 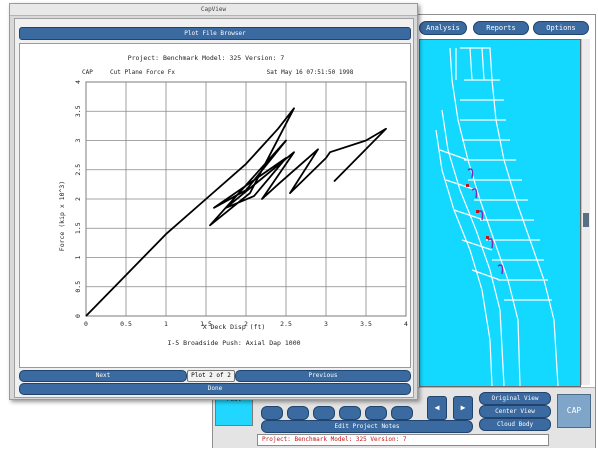 I want to click on step-forward-button: ▶, so click(x=463, y=408).